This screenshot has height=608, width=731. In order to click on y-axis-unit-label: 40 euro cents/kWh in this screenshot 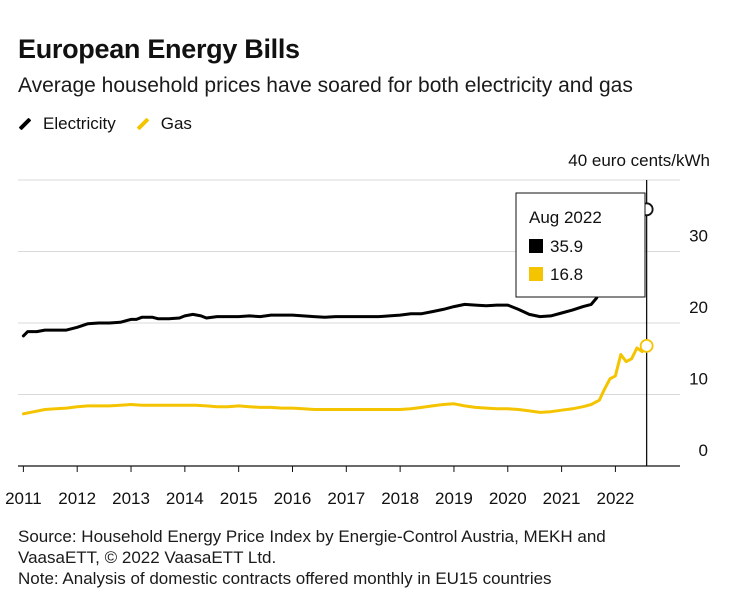, I will do `click(639, 160)`.